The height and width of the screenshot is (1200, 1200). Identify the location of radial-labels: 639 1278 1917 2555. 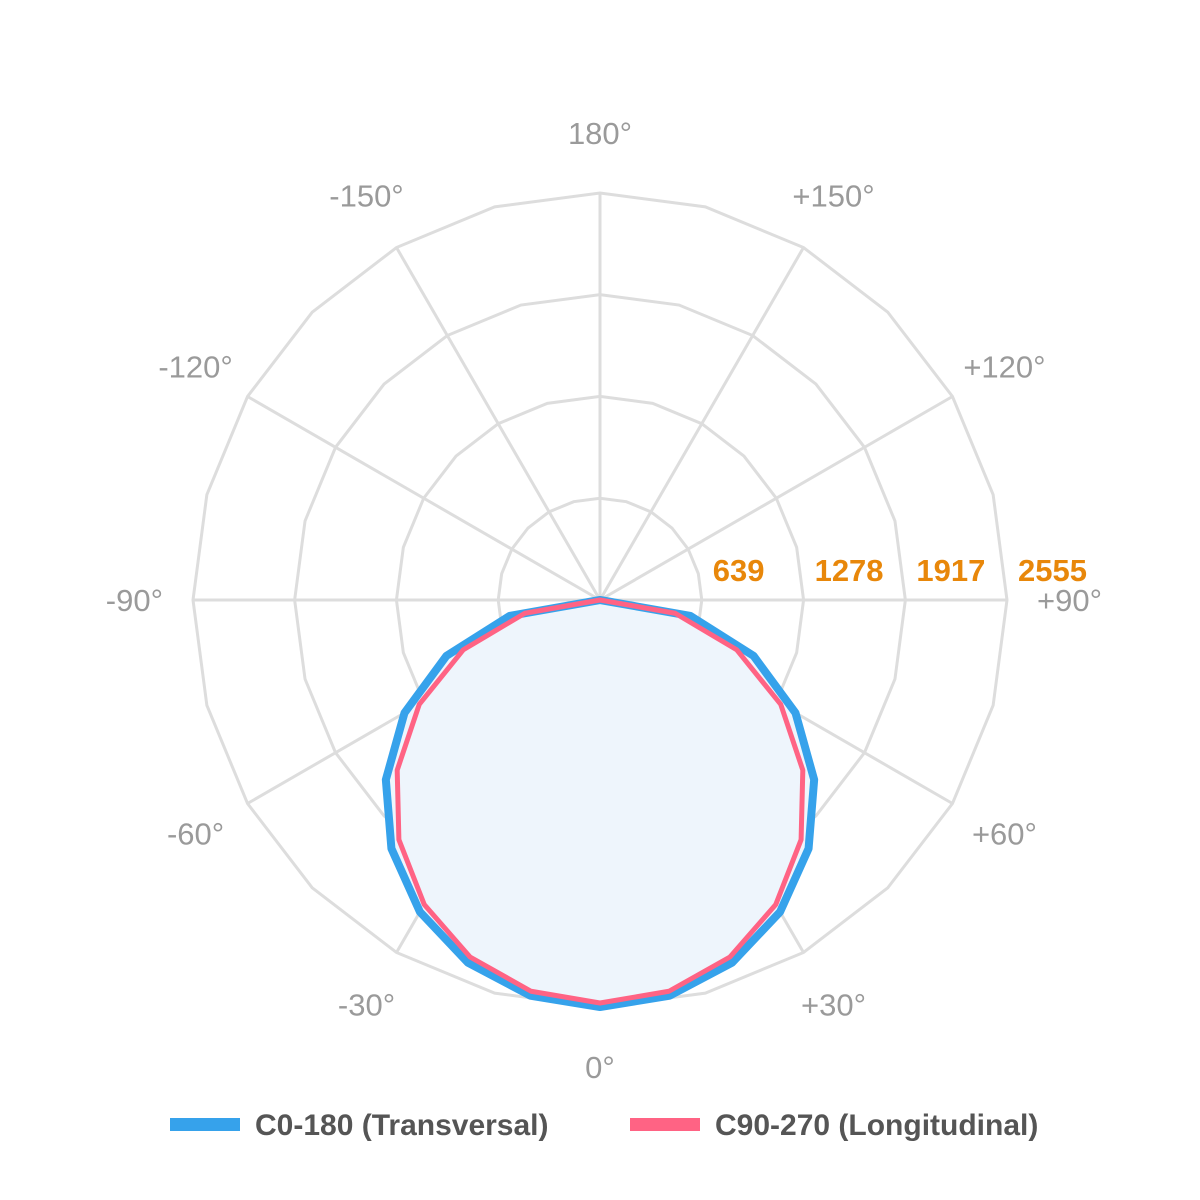
(900, 570).